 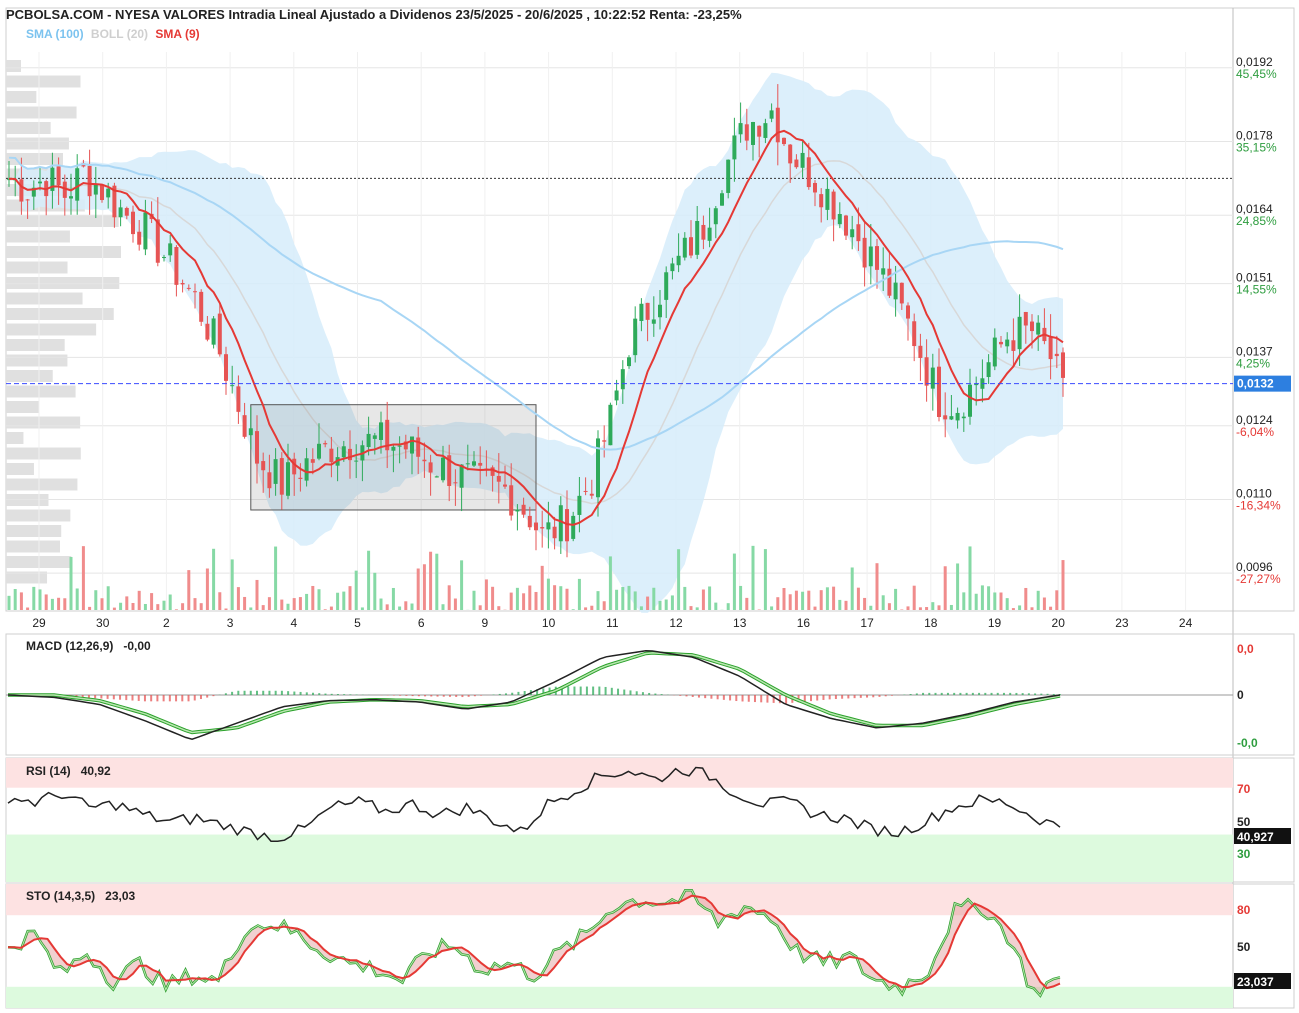 I want to click on sto-tick-80: 80, so click(x=1244, y=910).